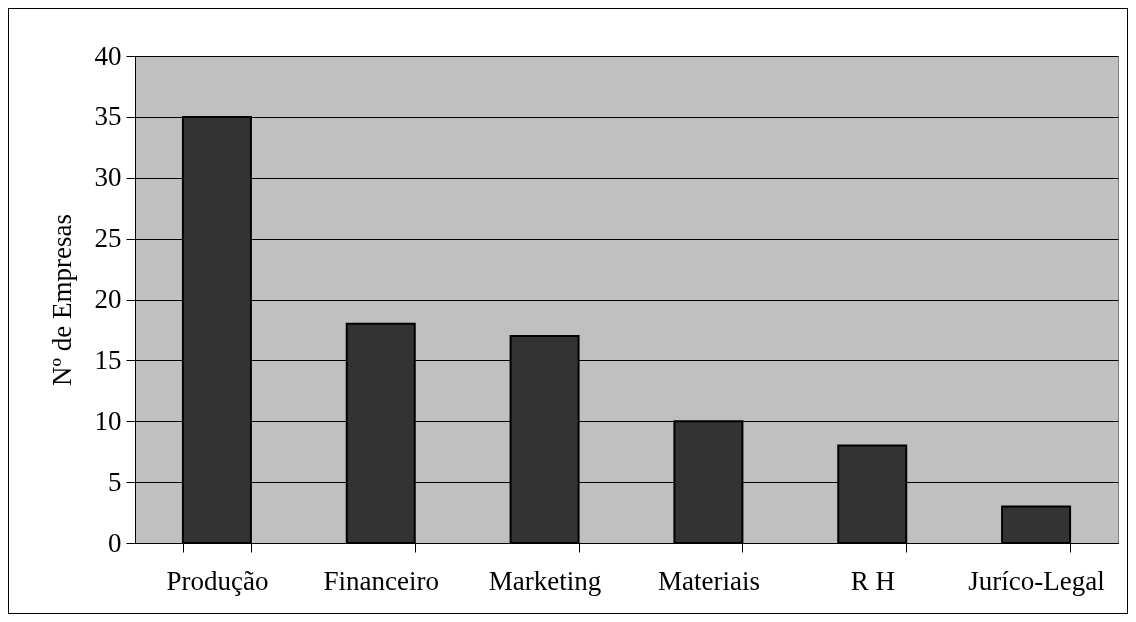  Describe the element at coordinates (108, 55) in the screenshot. I see `y-tick-label: 40` at that location.